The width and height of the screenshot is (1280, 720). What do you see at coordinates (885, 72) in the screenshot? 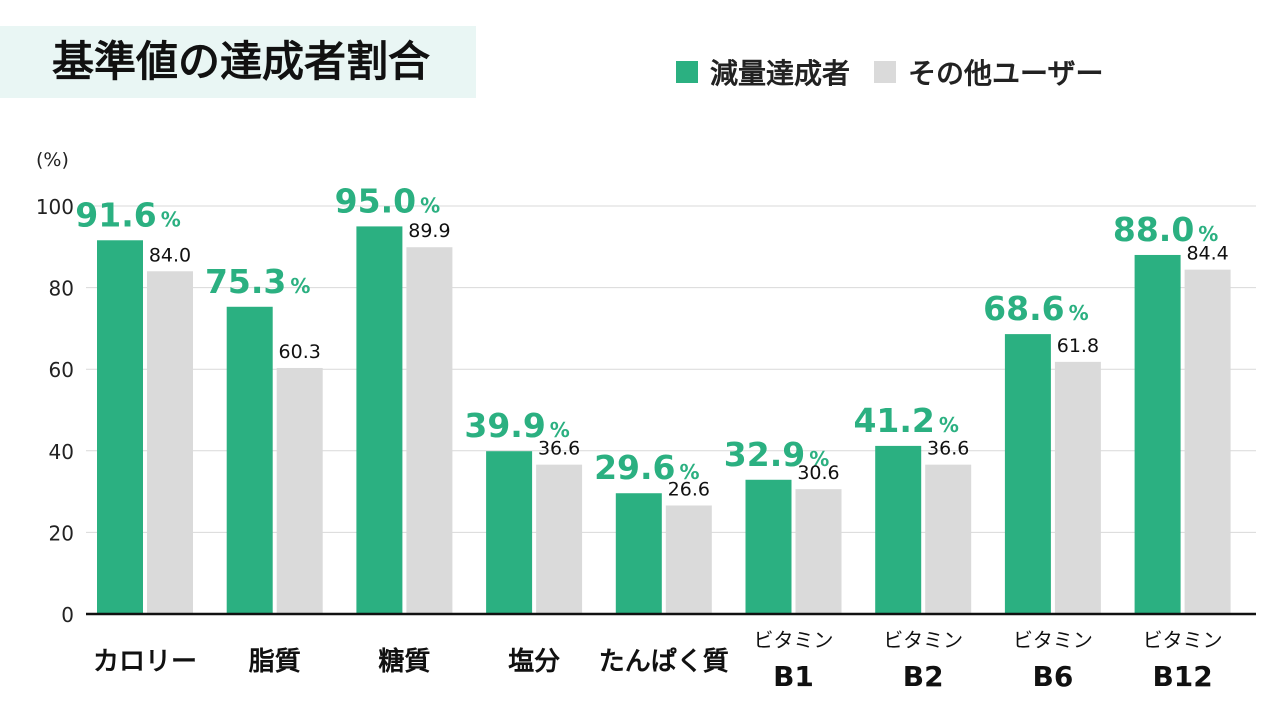
I see `legend-swatch-others` at bounding box center [885, 72].